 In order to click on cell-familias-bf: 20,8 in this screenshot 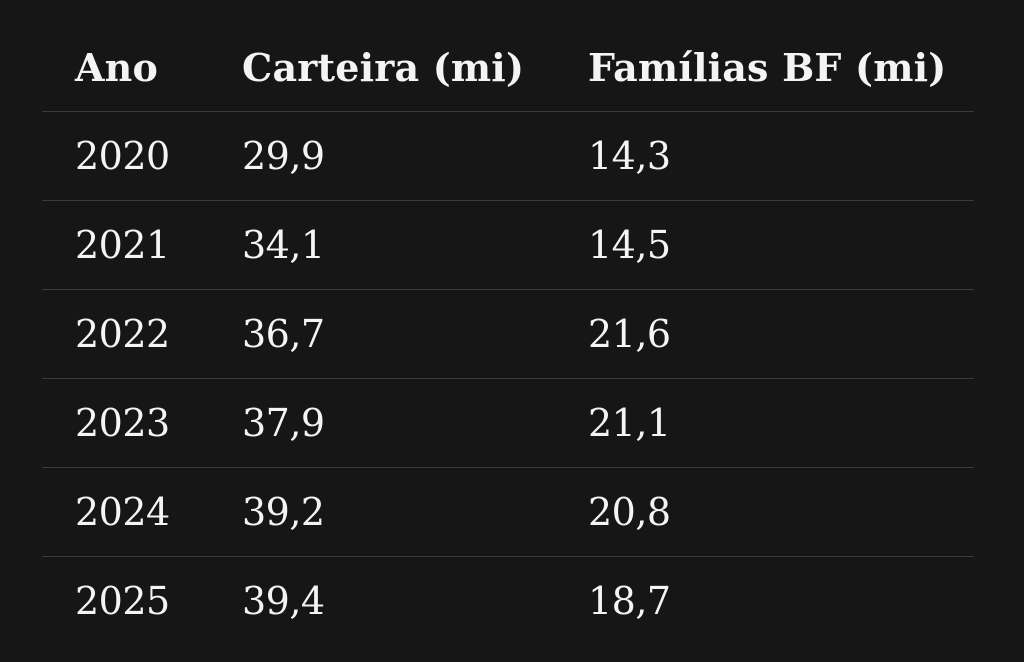, I will do `click(764, 512)`.